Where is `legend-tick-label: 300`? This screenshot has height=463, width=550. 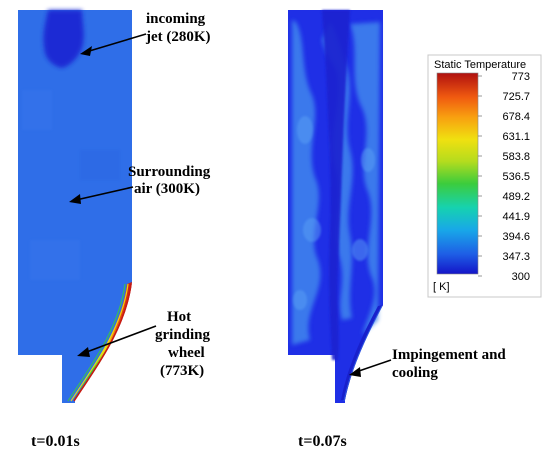 legend-tick-label: 300 is located at coordinates (521, 277).